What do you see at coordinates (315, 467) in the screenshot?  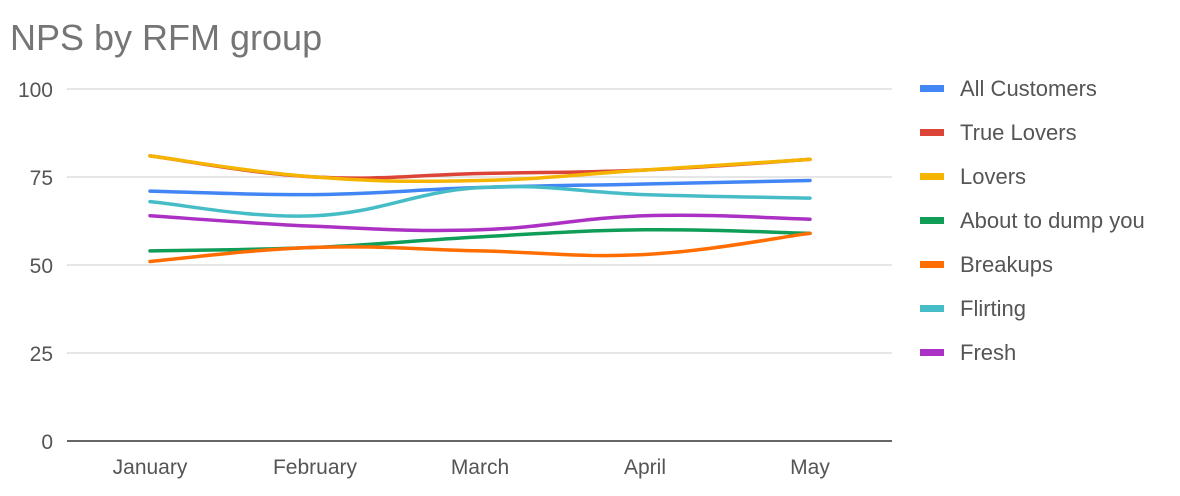 I see `x-tick-label: February` at bounding box center [315, 467].